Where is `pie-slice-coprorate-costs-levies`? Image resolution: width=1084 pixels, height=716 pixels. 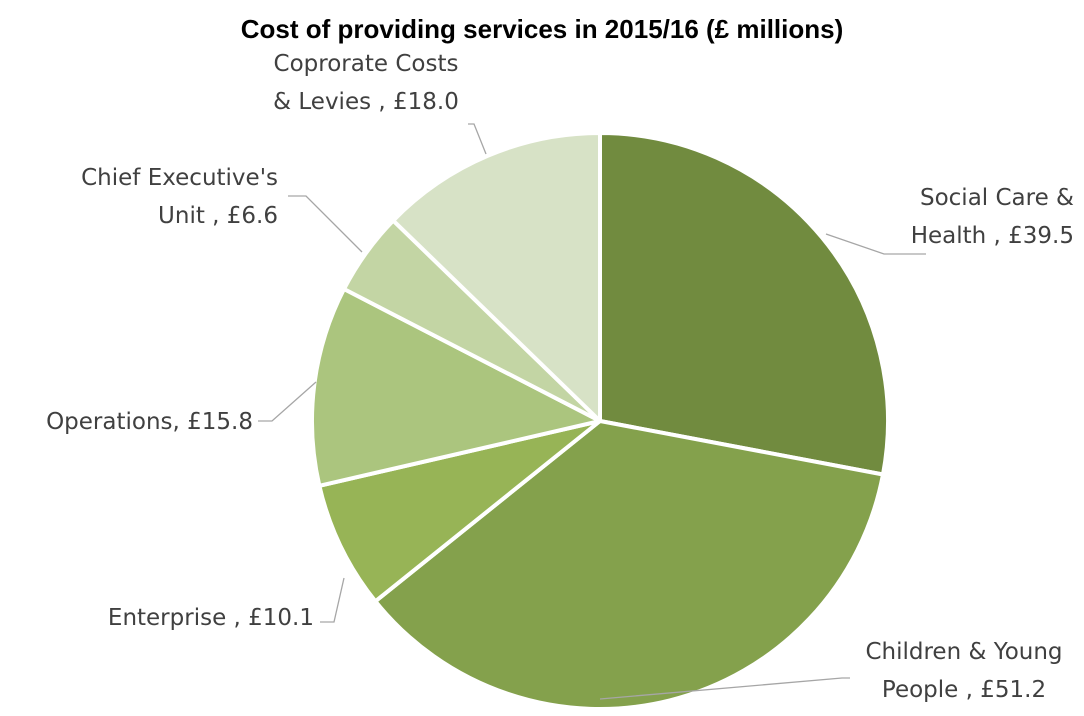
pie-slice-coprorate-costs-levies is located at coordinates (496, 277).